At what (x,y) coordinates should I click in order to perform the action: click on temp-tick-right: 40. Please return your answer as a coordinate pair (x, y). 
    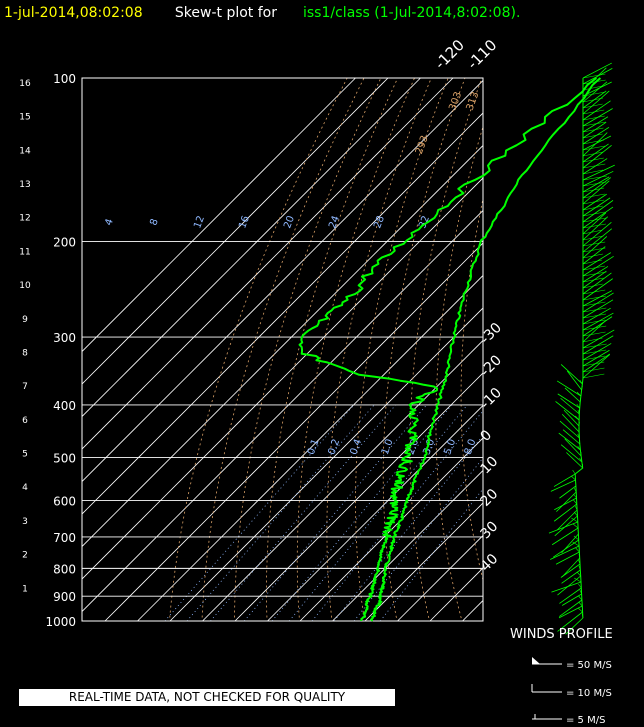
    Looking at the image, I should click on (490, 563).